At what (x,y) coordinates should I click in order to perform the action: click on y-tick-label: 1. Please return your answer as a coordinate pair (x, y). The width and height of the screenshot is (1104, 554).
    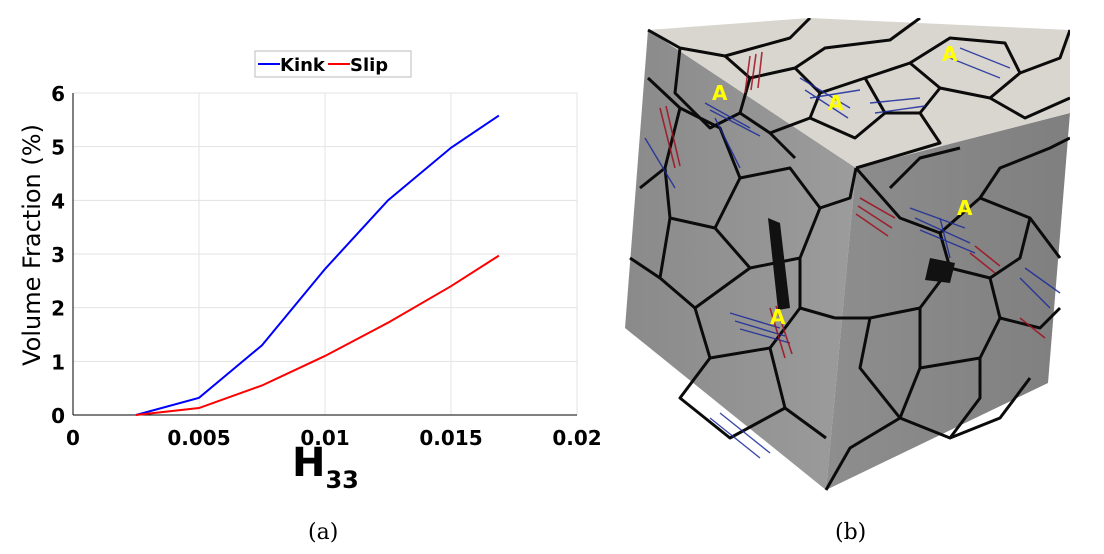
    Looking at the image, I should click on (58, 362).